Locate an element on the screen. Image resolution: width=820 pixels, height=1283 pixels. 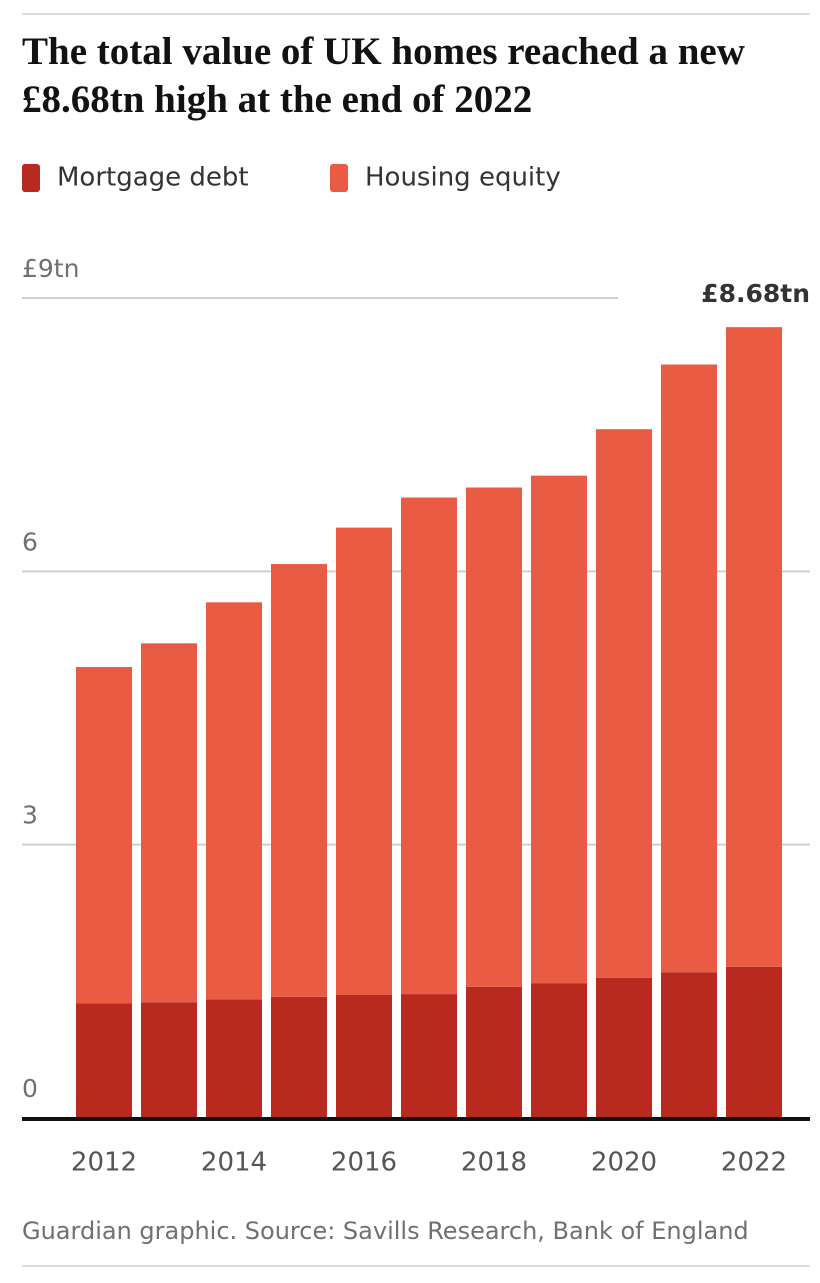
legend-label: Mortgage debt is located at coordinates (153, 178).